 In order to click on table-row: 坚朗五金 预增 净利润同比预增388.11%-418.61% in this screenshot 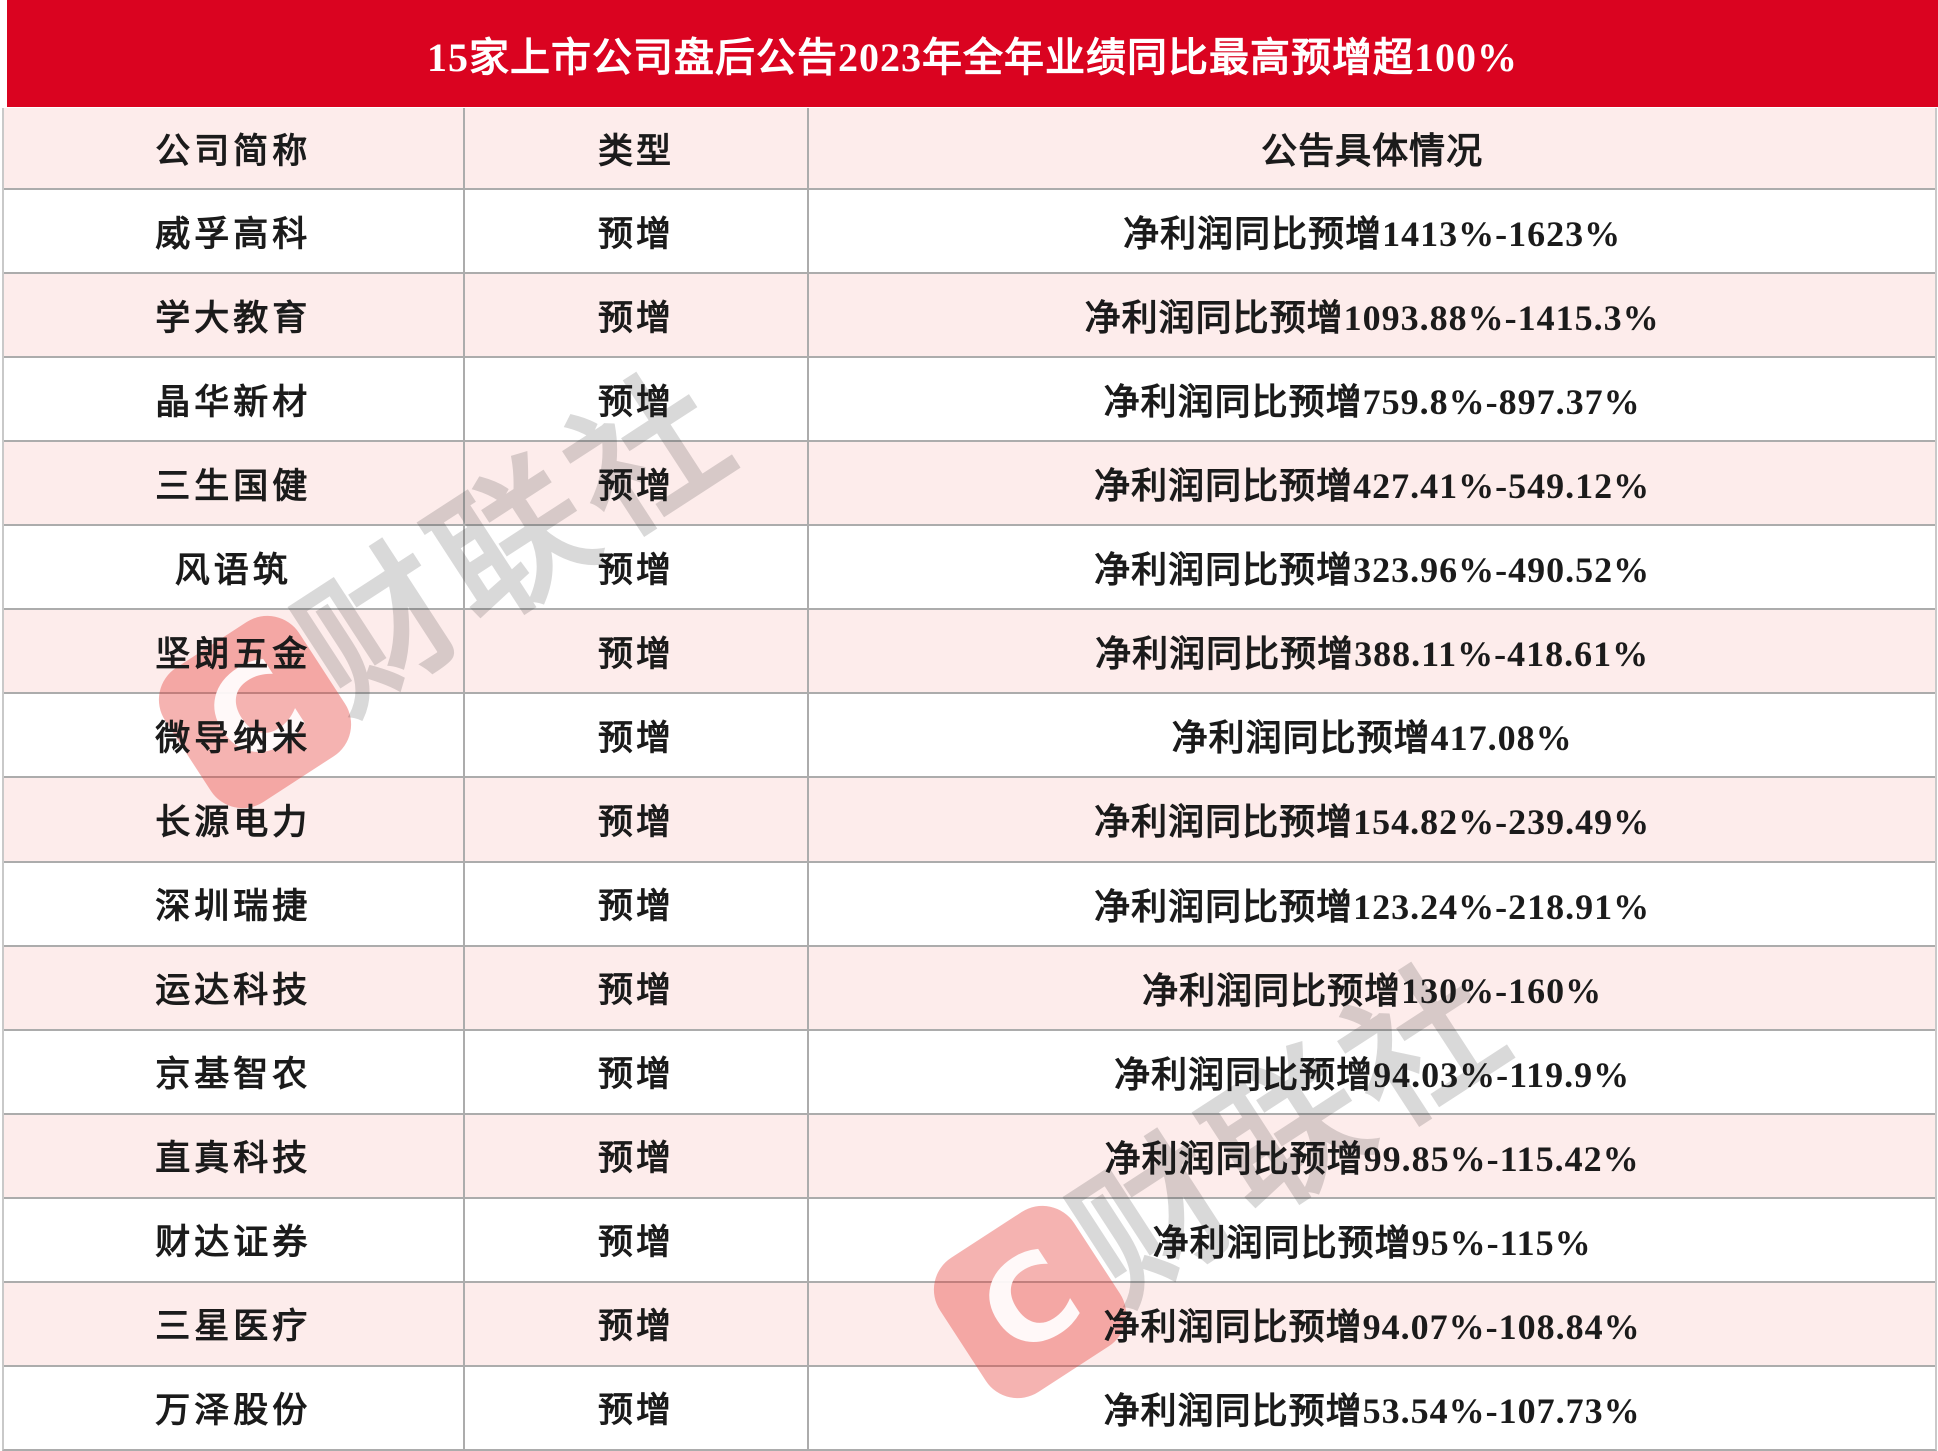, I will do `click(969, 650)`.